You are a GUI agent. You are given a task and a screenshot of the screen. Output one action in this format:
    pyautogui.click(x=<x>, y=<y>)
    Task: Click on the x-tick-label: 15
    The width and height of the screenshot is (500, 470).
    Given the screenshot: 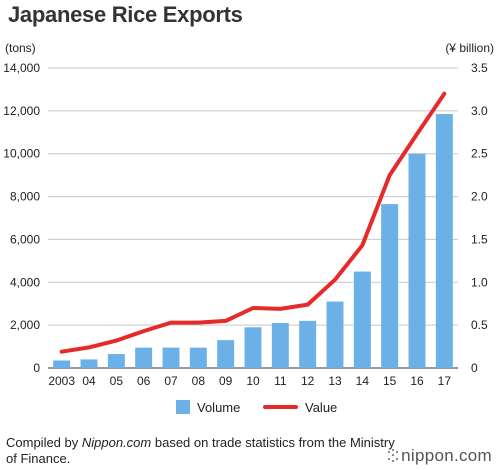 What is the action you would take?
    pyautogui.click(x=390, y=381)
    